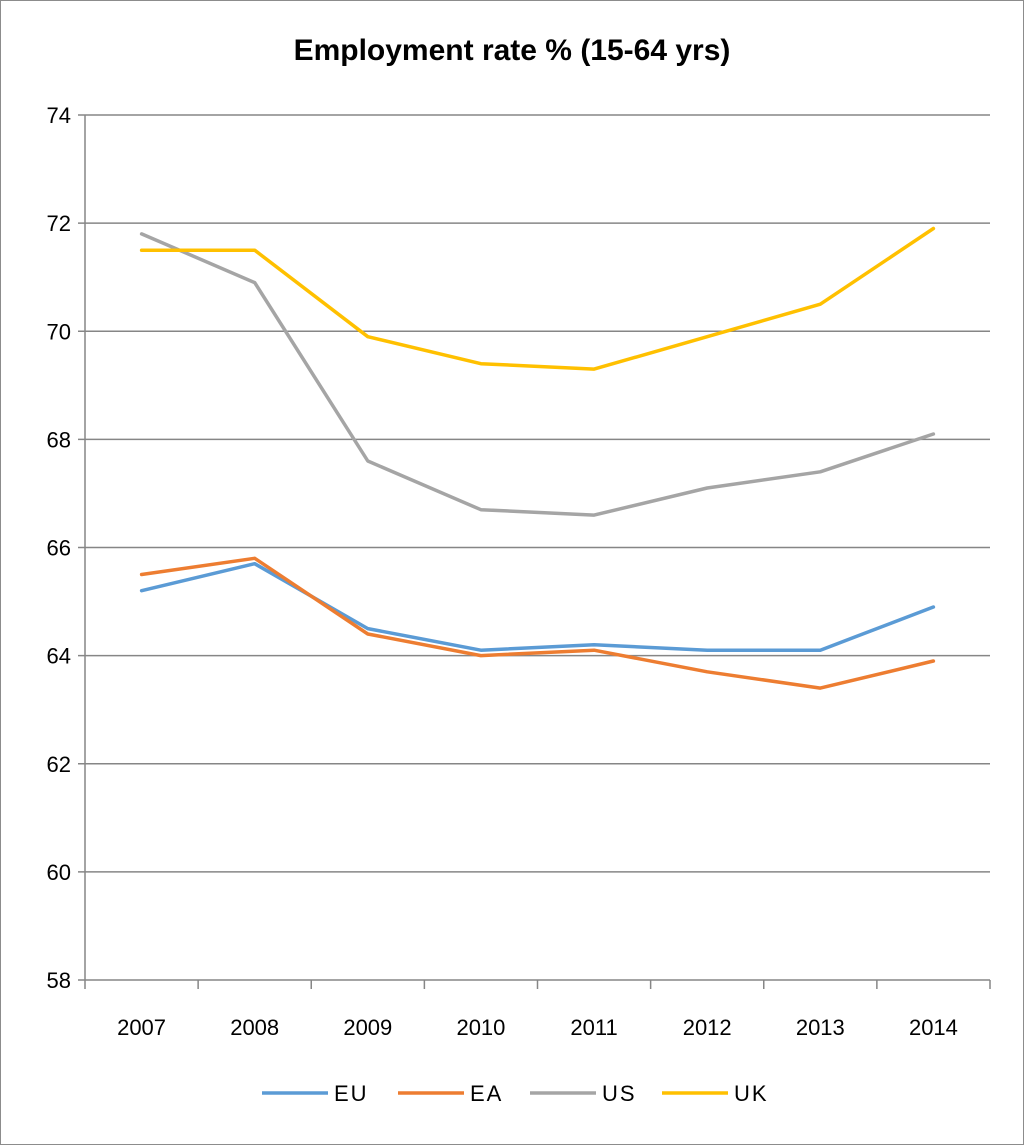  I want to click on legend: EU EA US UK, so click(515, 1093).